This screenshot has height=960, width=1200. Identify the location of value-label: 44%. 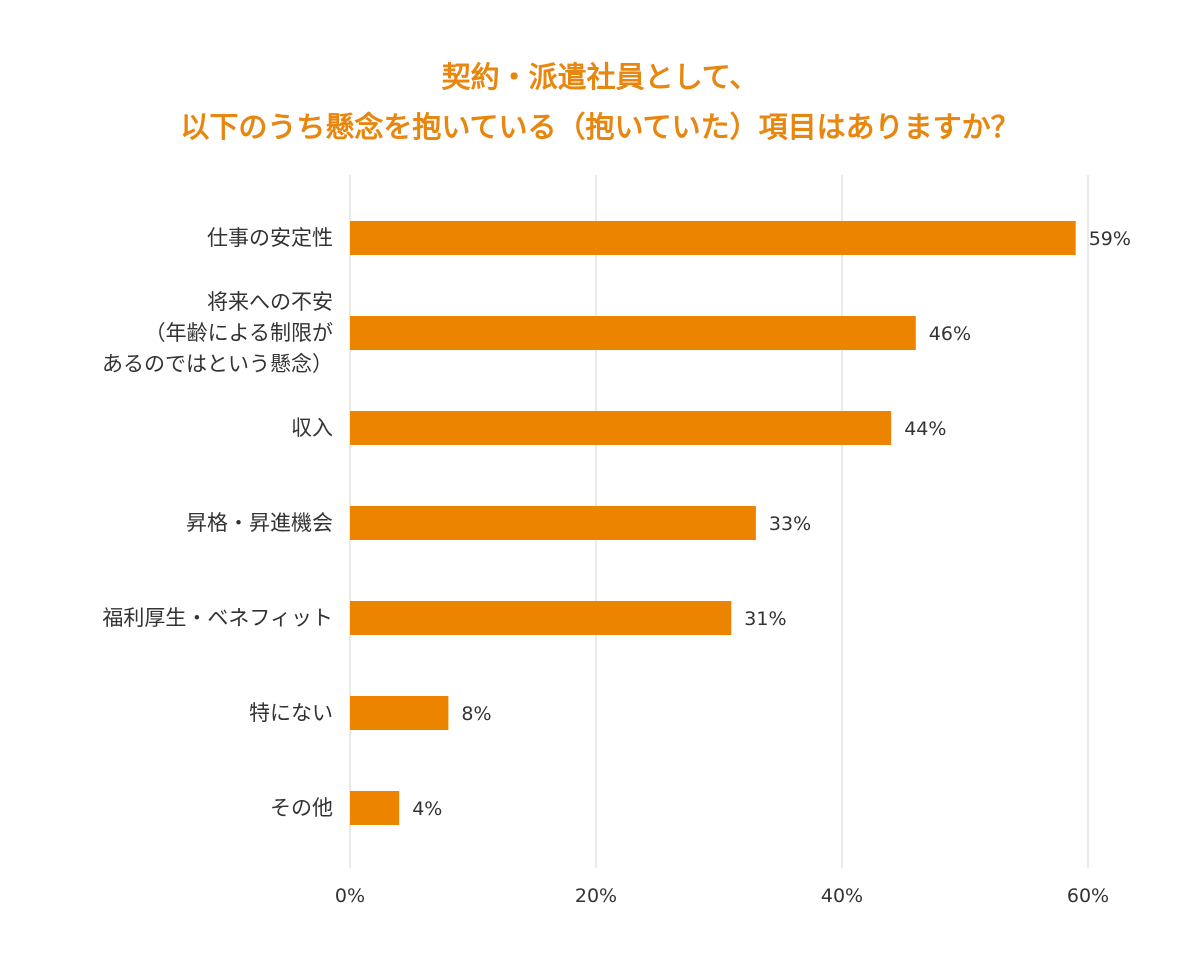
(925, 429).